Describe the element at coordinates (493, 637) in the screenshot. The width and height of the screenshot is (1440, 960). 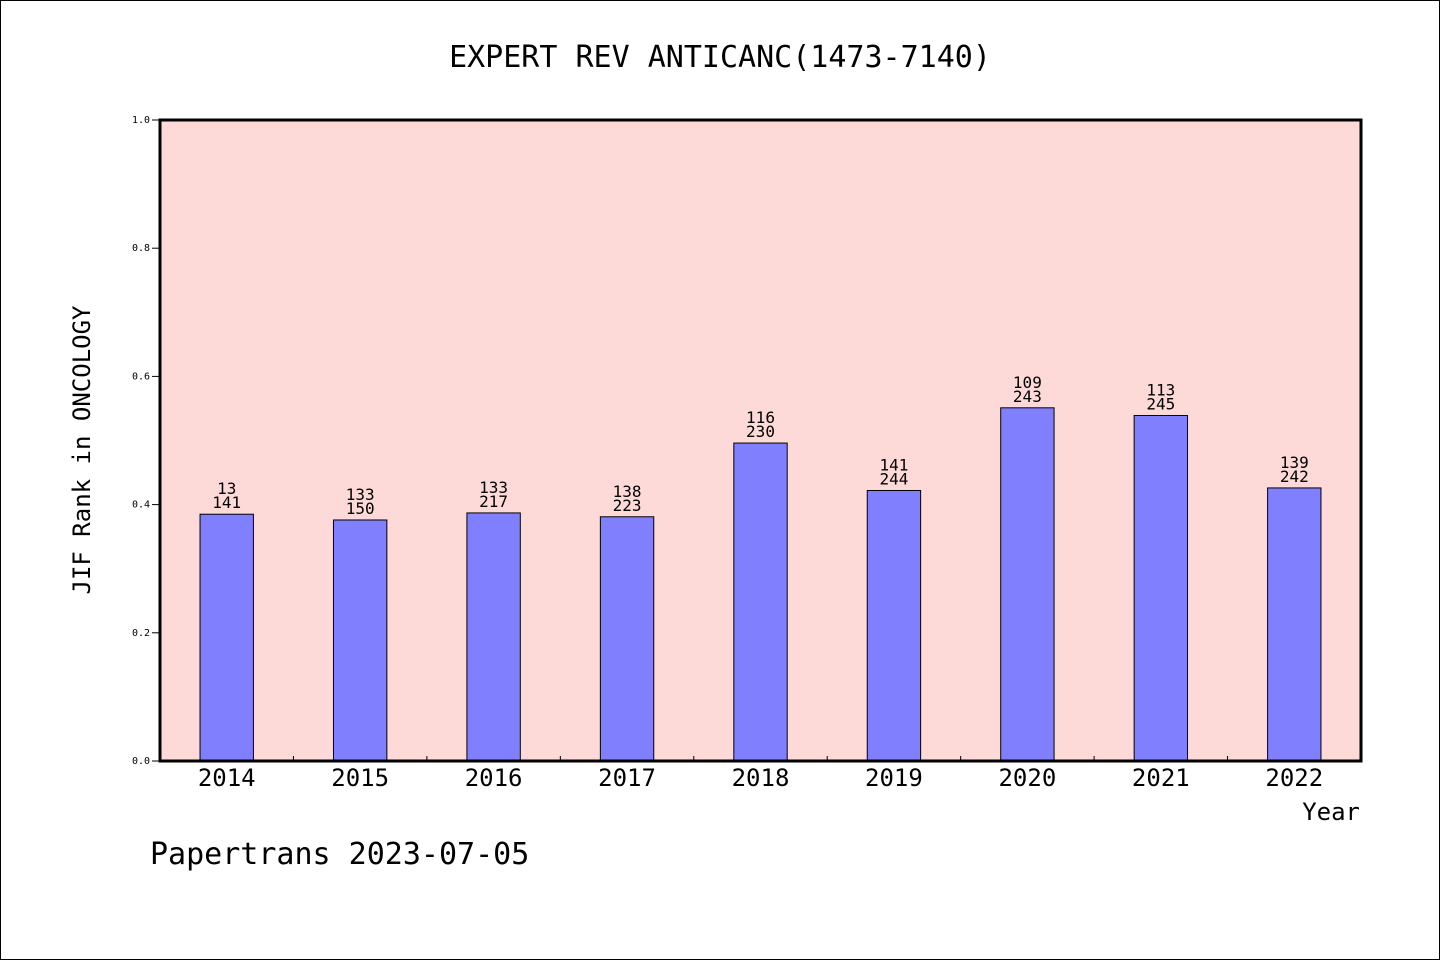
I see `bar-2016` at that location.